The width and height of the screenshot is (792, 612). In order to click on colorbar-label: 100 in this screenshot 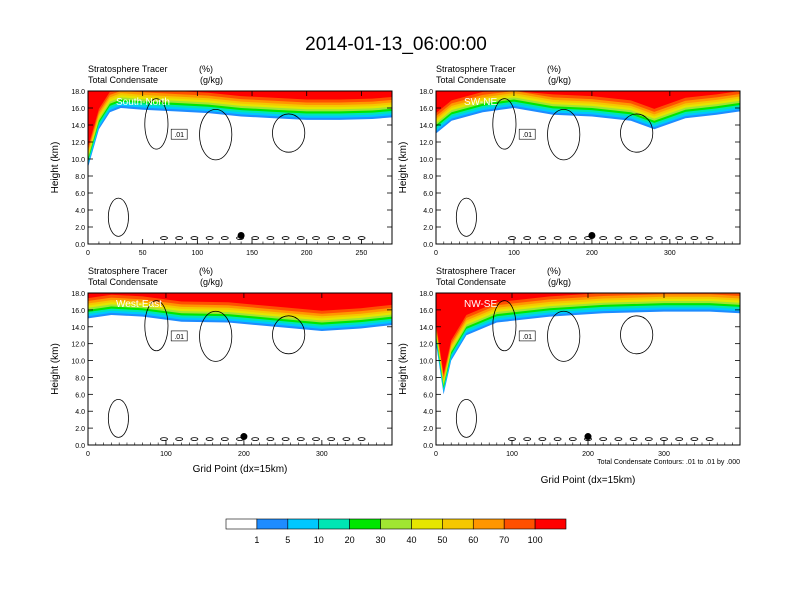, I will do `click(535, 540)`.